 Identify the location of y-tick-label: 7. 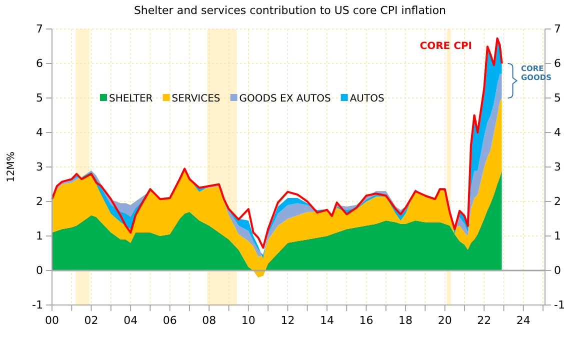
(39, 29).